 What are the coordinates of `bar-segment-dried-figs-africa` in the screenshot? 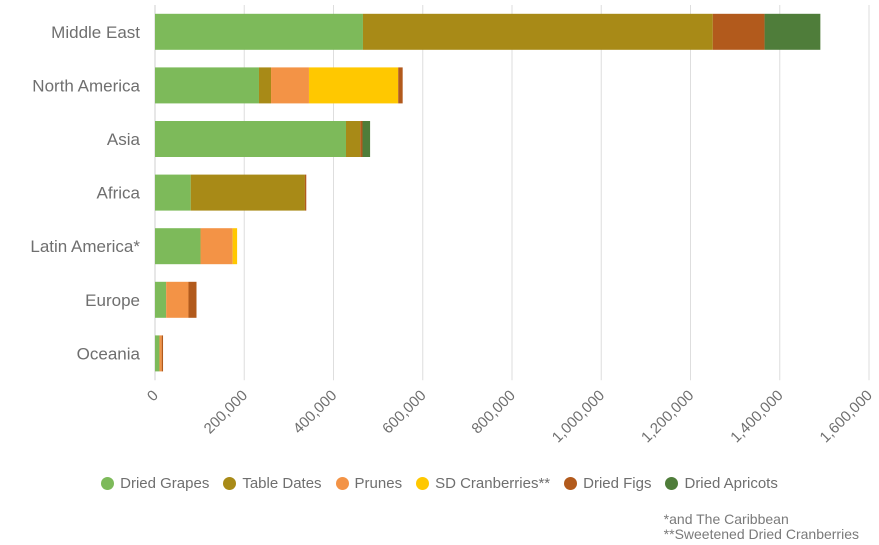 It's located at (305, 192).